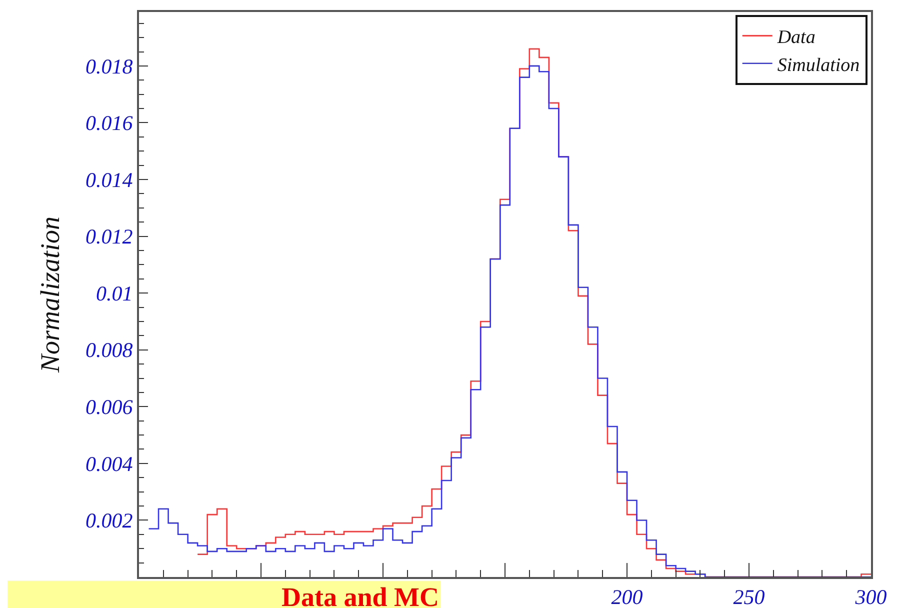 This screenshot has height=608, width=897. Describe the element at coordinates (114, 293) in the screenshot. I see `y-tick-label: 0.01` at that location.